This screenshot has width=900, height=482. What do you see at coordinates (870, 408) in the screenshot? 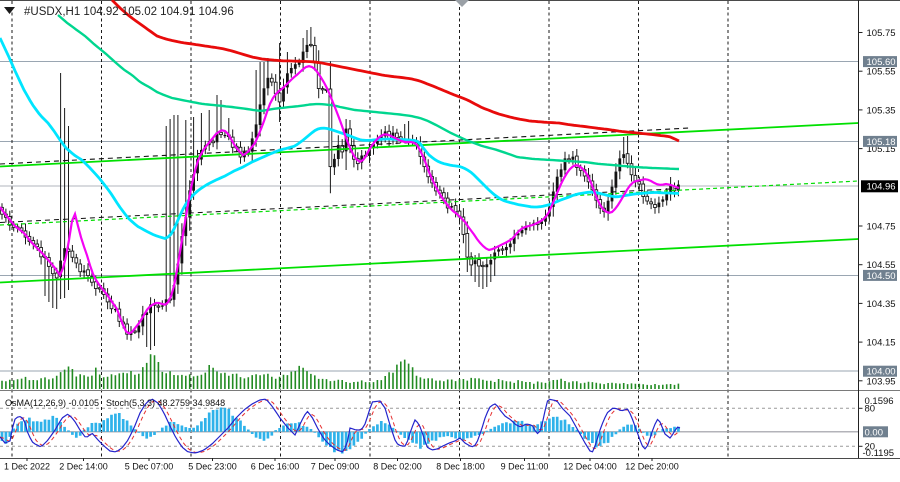
I see `svg-text: 80` at bounding box center [870, 408].